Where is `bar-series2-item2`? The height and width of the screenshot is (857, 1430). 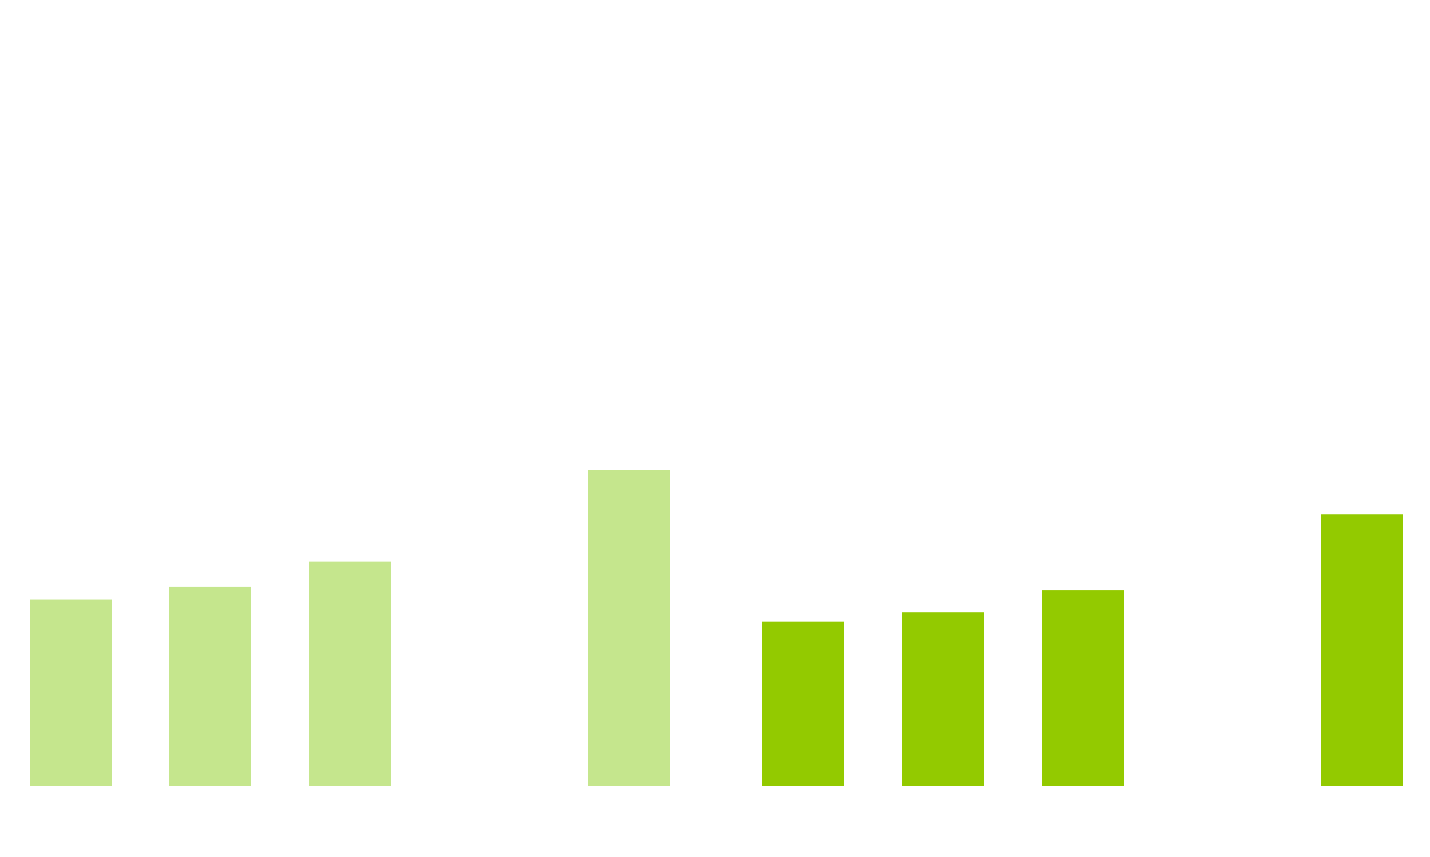
bar-series2-item2 is located at coordinates (943, 699).